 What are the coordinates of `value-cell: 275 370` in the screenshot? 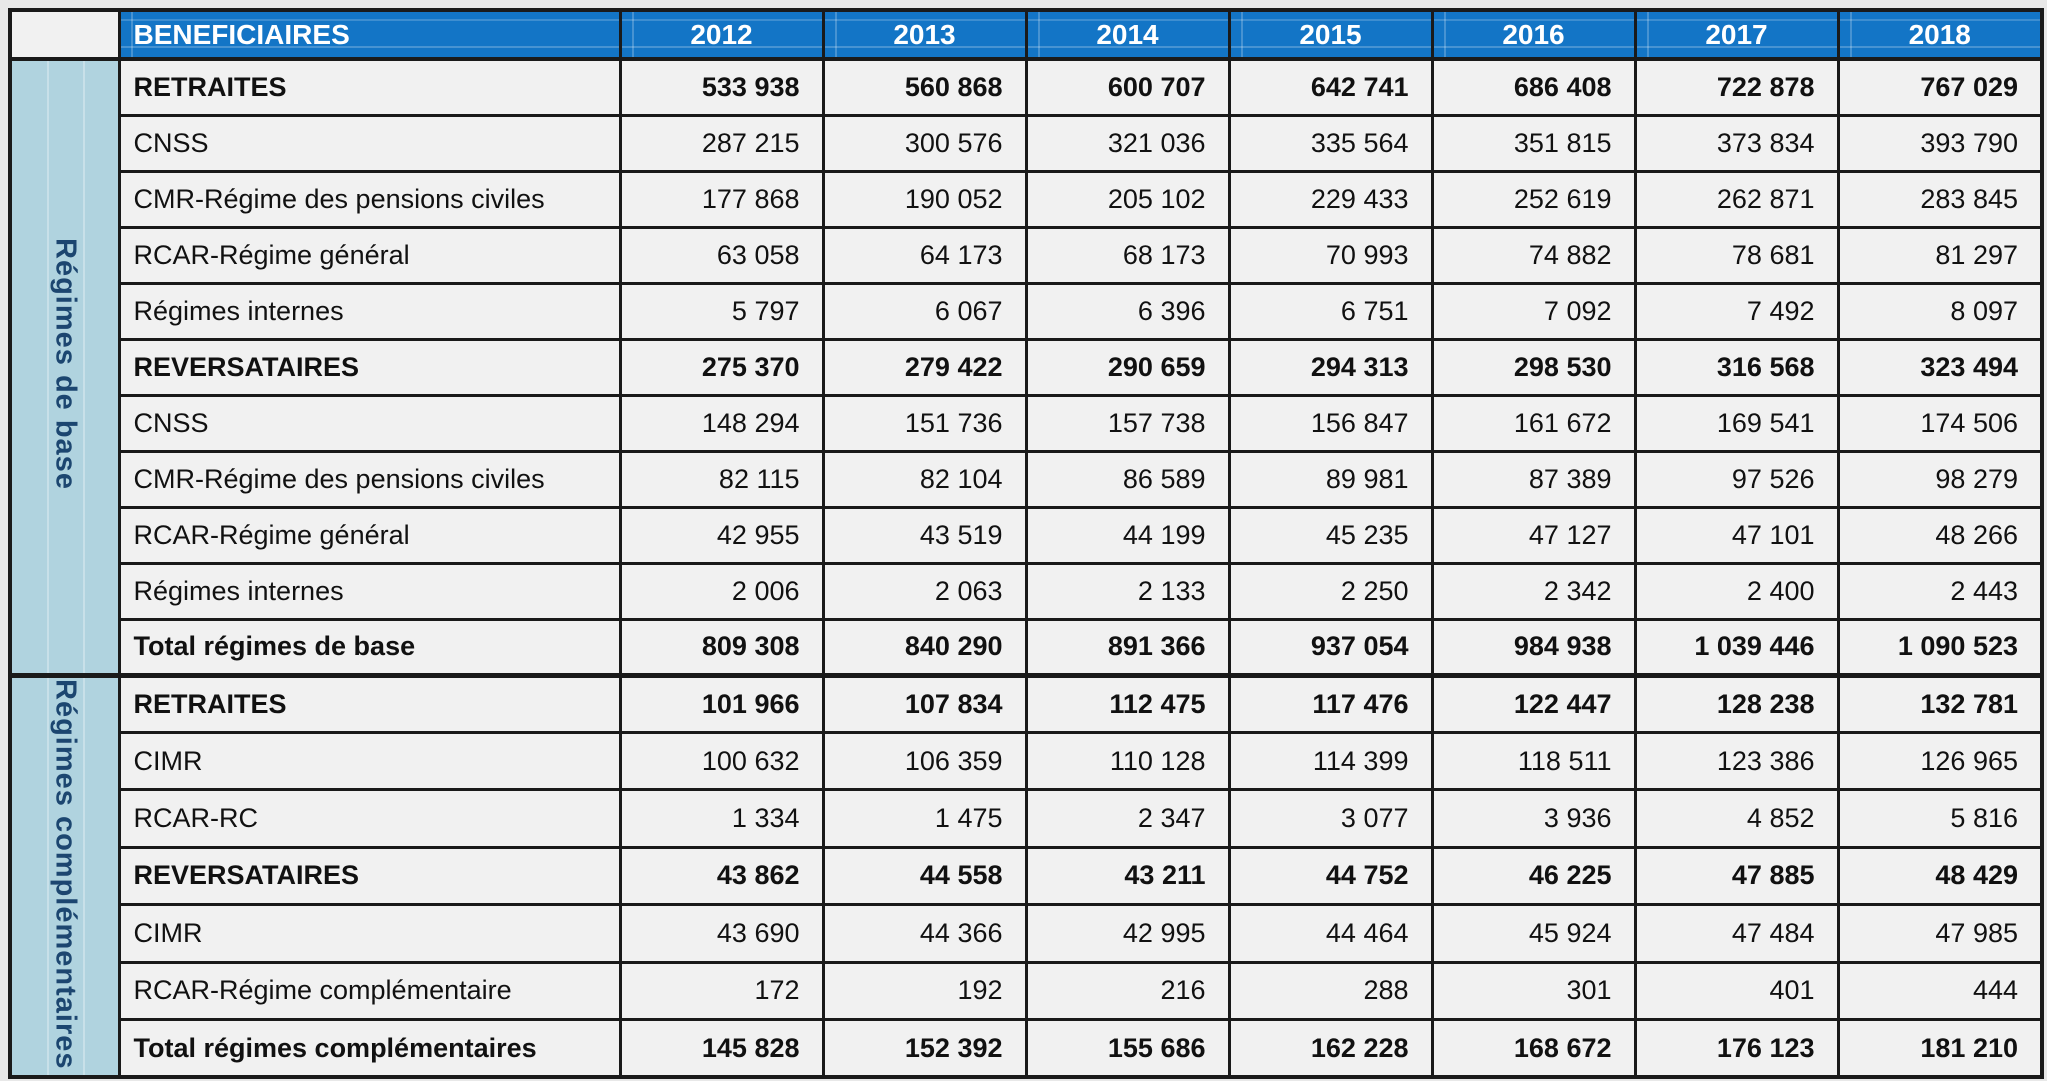 It's located at (721, 367).